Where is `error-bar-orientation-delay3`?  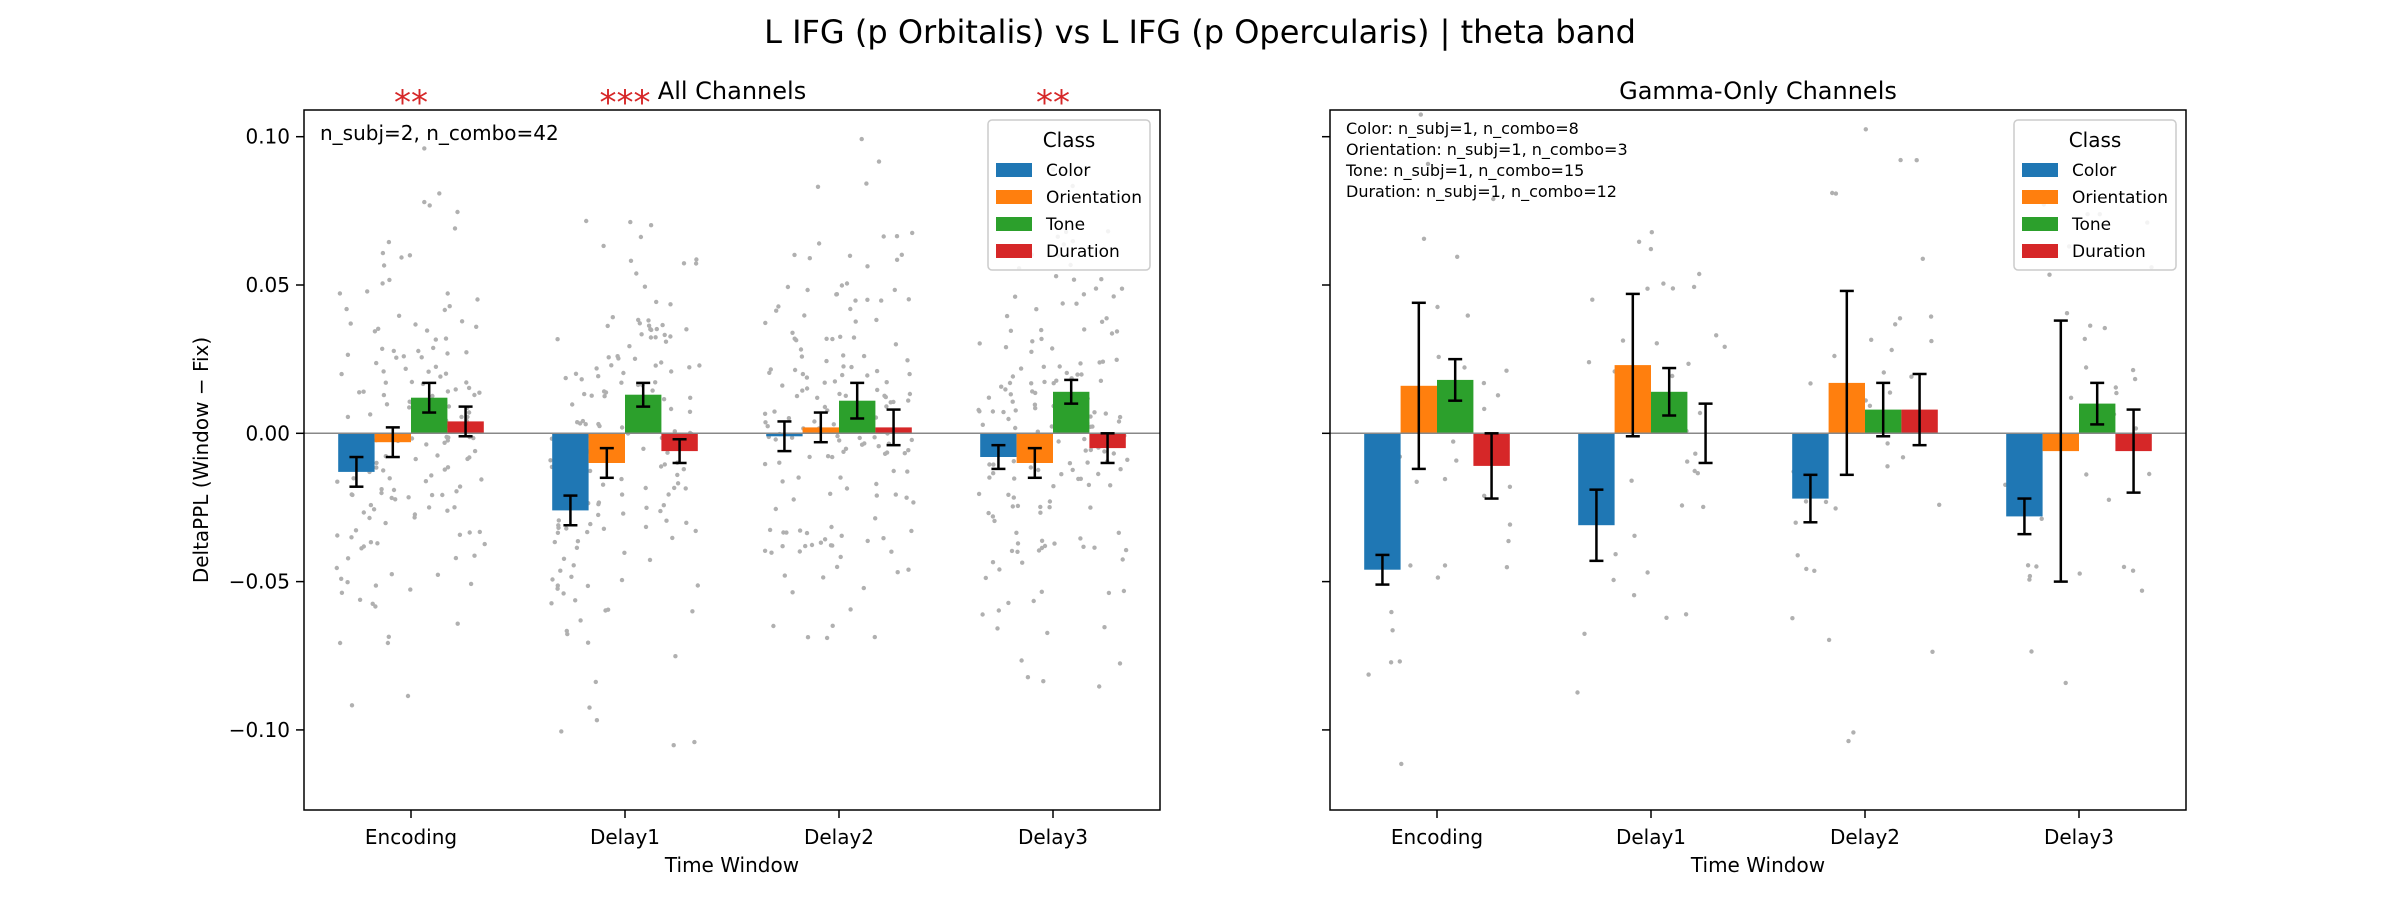
error-bar-orientation-delay3 is located at coordinates (2060, 451).